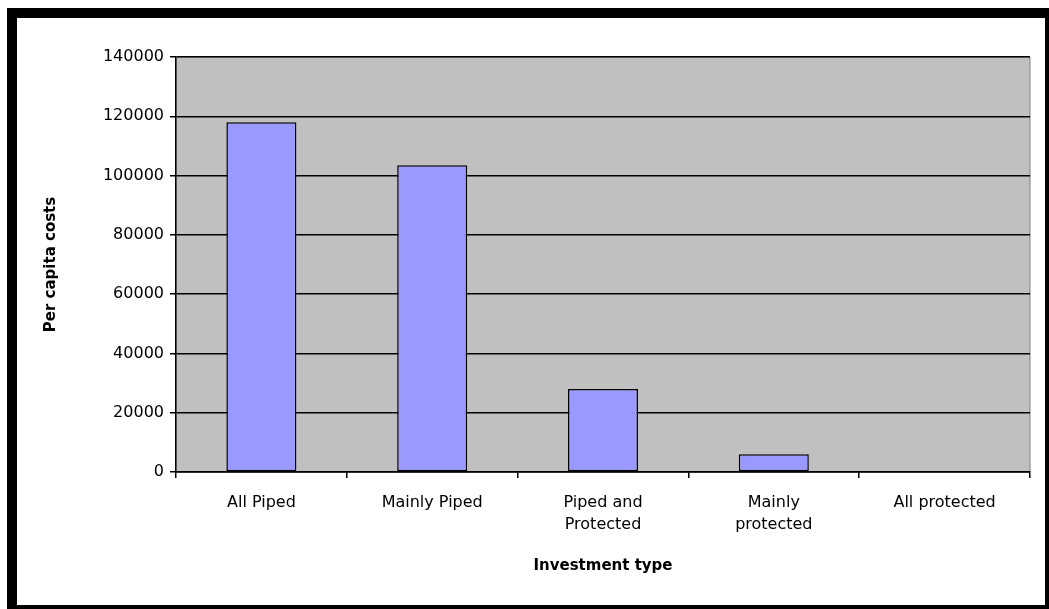  I want to click on x-tick-label: Mainly protected, so click(774, 512).